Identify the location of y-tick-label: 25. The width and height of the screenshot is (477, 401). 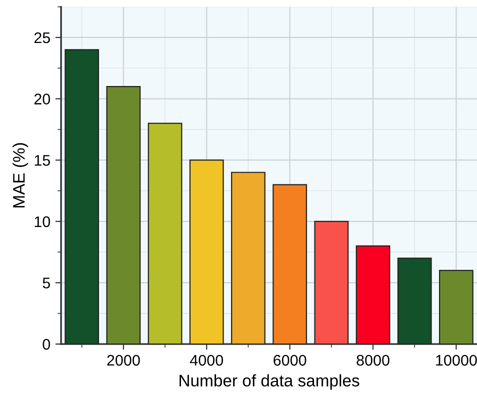
(42, 38).